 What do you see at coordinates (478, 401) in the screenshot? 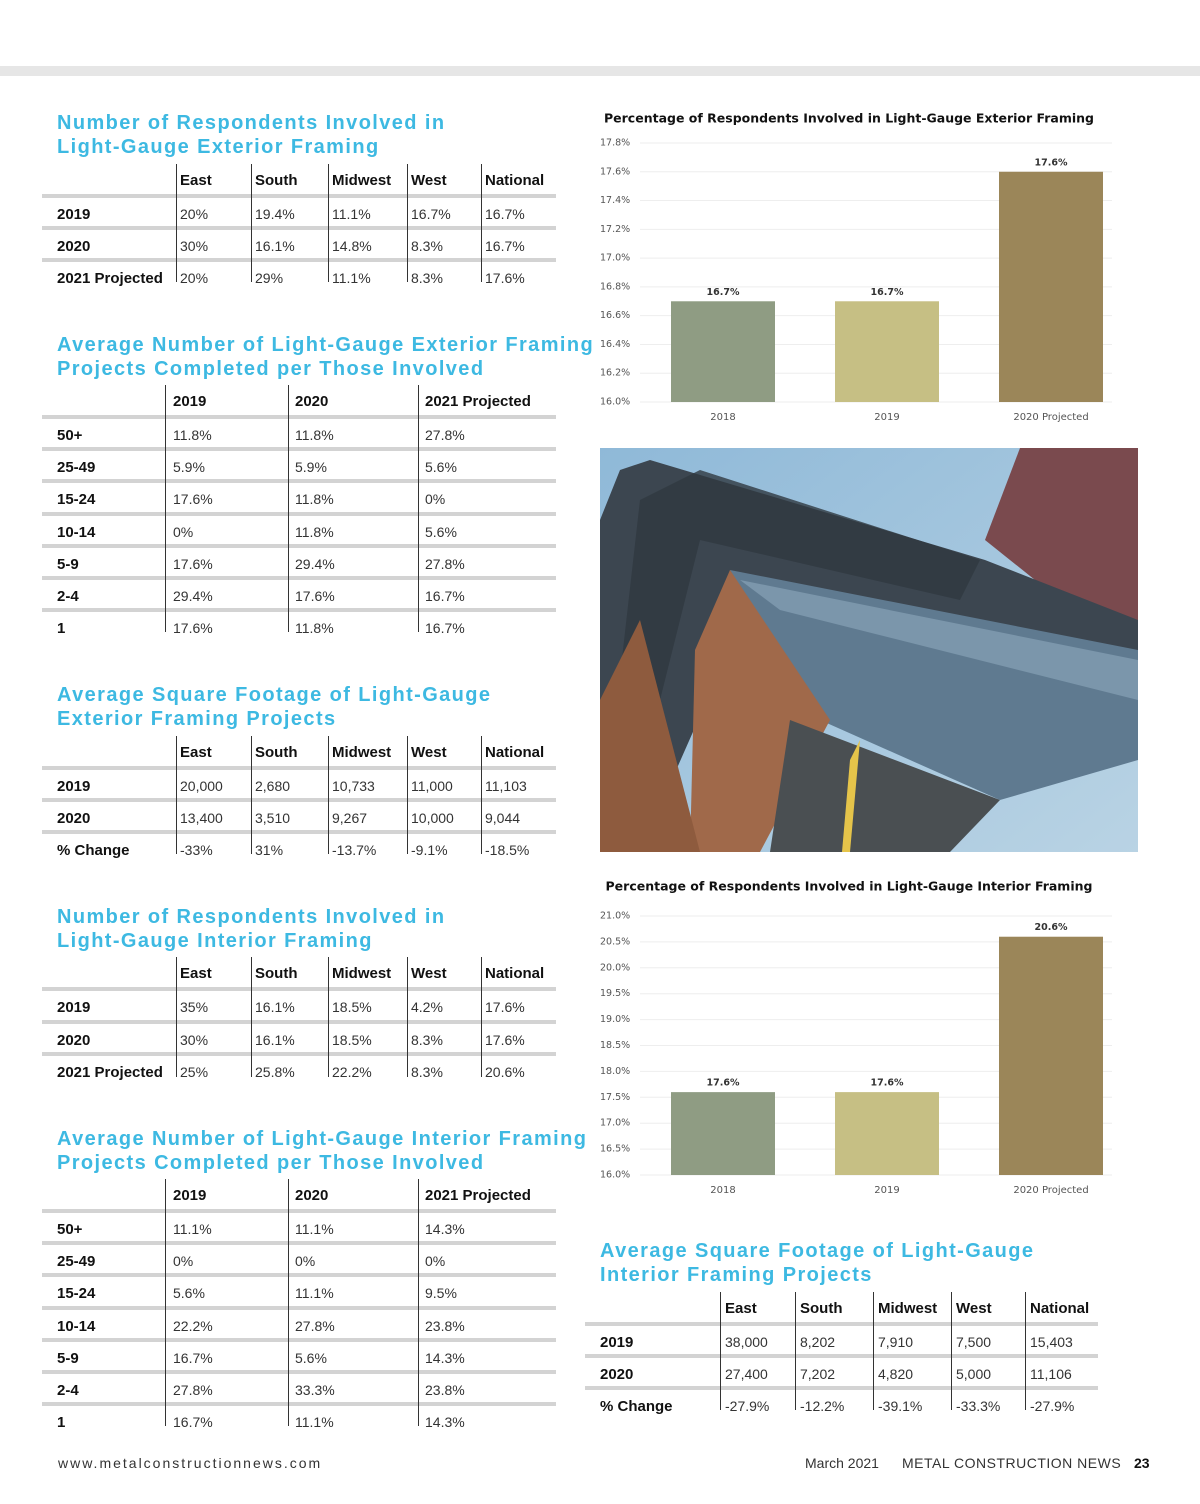
I see `column-header: 2021 Projected` at bounding box center [478, 401].